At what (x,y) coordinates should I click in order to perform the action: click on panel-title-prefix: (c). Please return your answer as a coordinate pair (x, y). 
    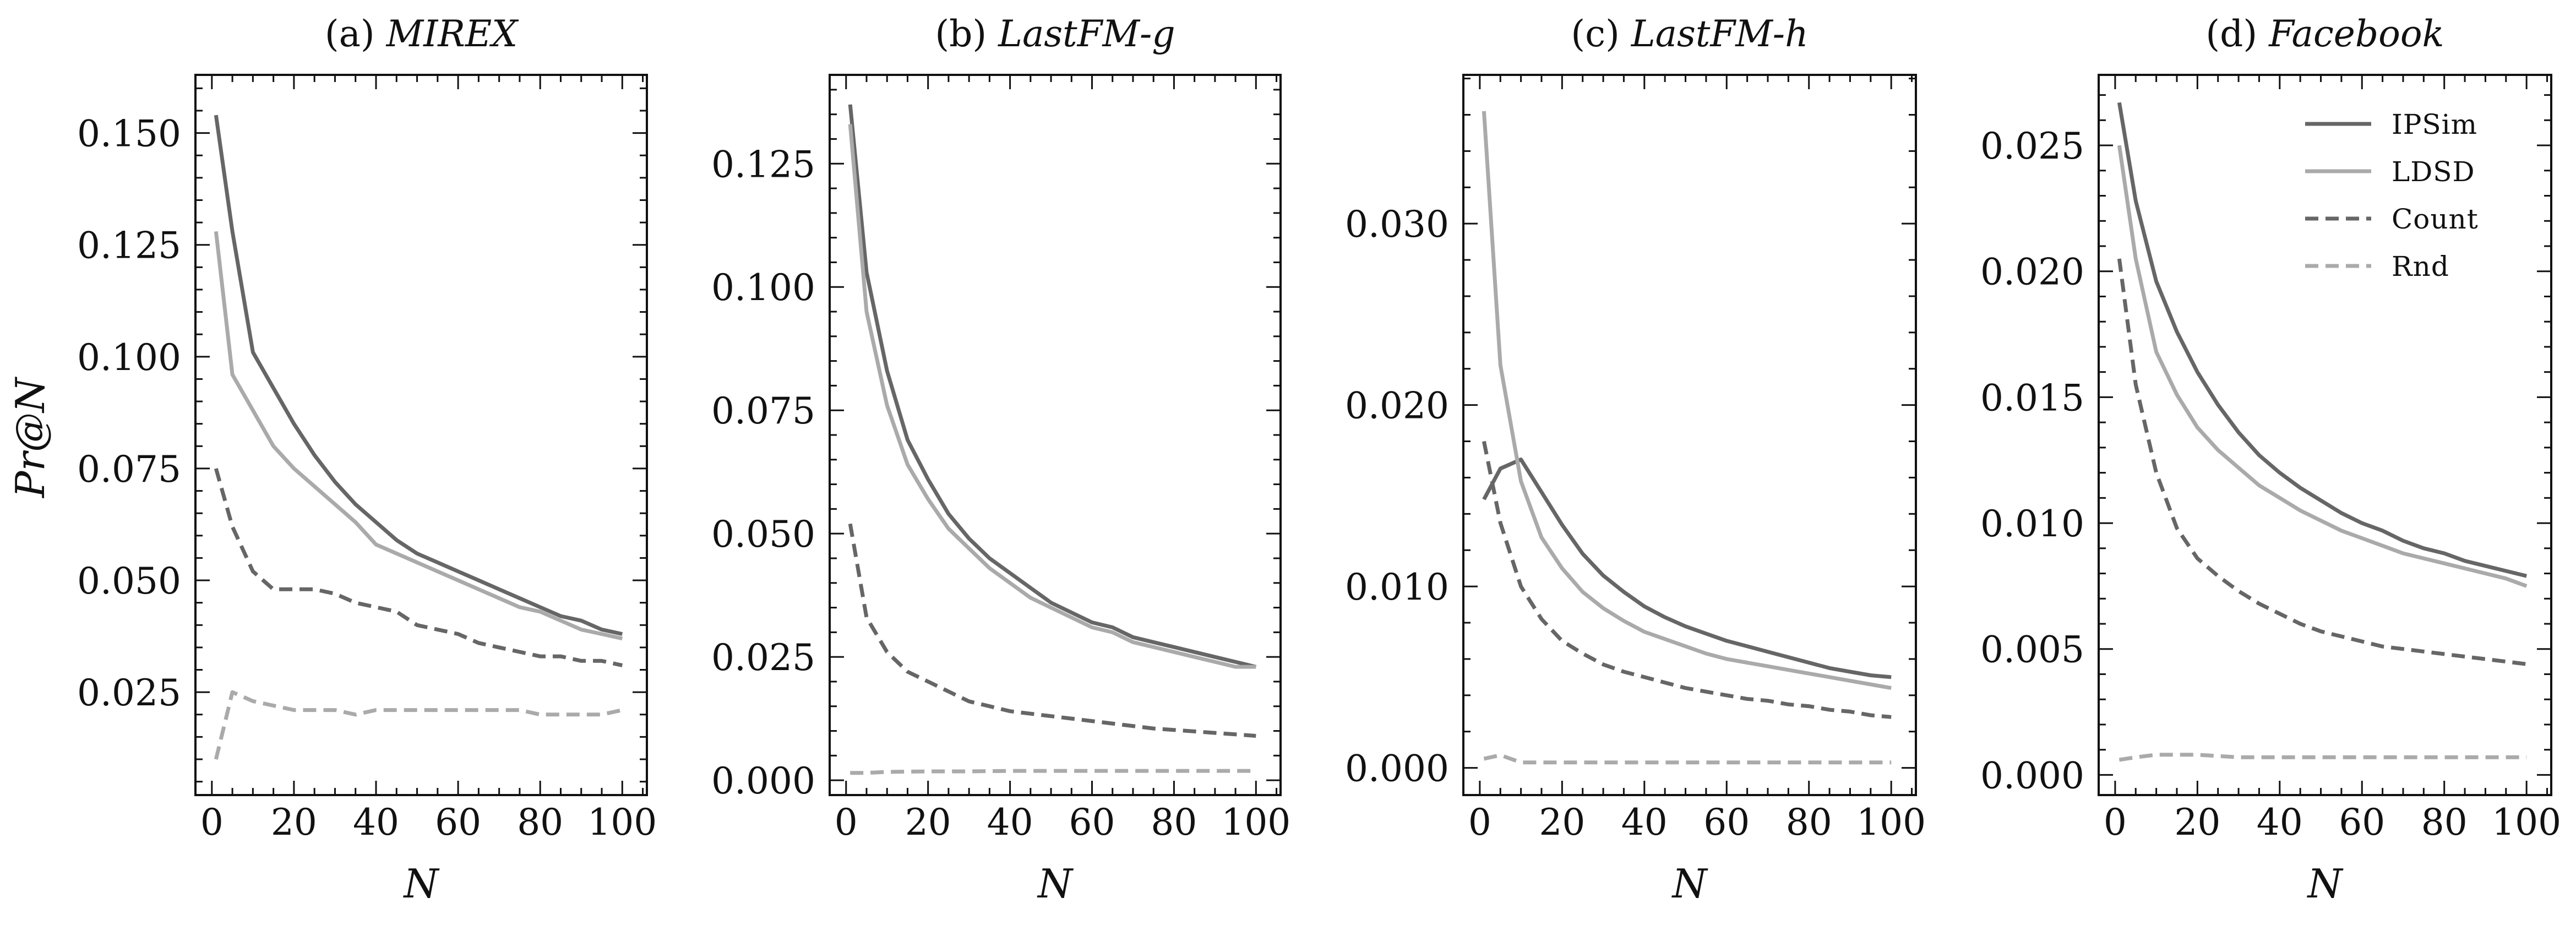
    Looking at the image, I should click on (1601, 34).